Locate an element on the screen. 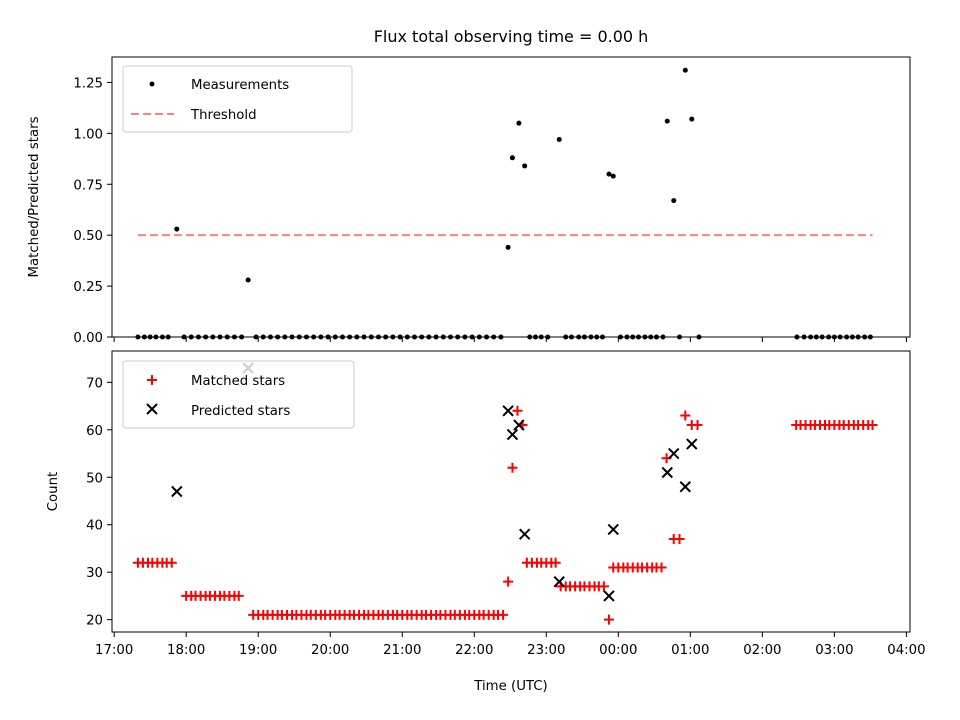 This screenshot has height=720, width=960. x-tick-label: 19:00 is located at coordinates (258, 650).